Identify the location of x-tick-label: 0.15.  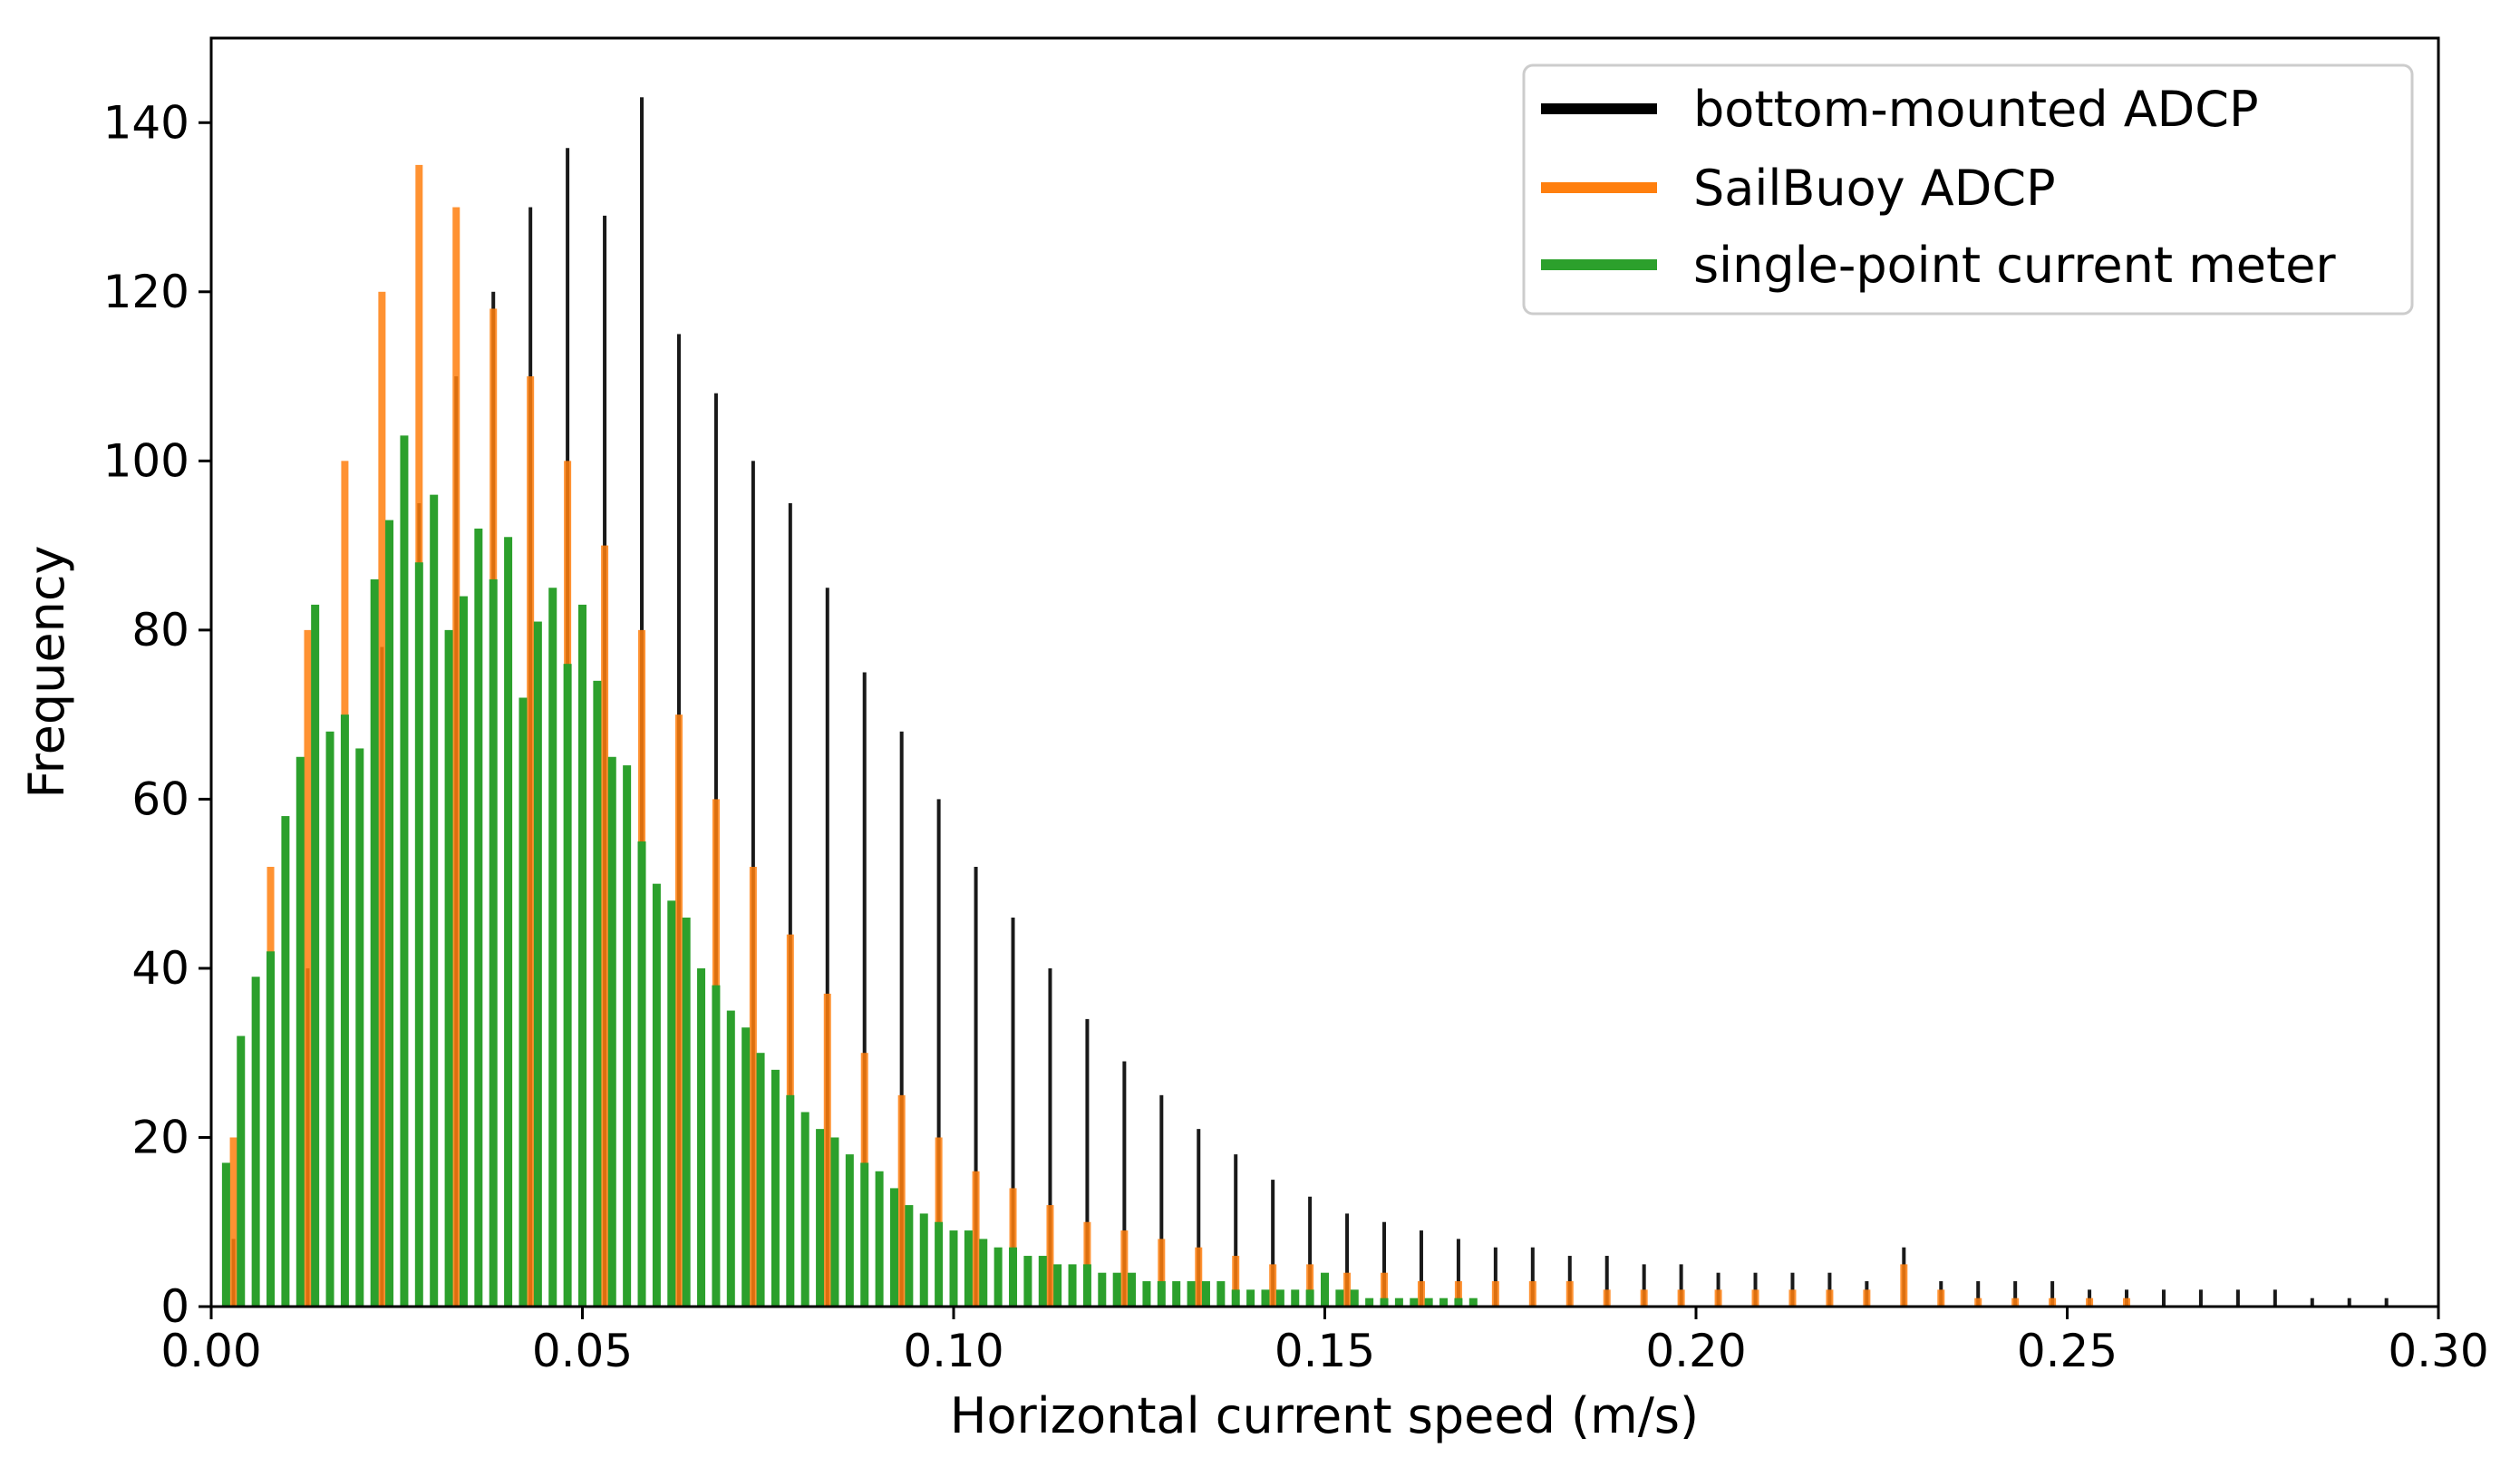
(1325, 1351).